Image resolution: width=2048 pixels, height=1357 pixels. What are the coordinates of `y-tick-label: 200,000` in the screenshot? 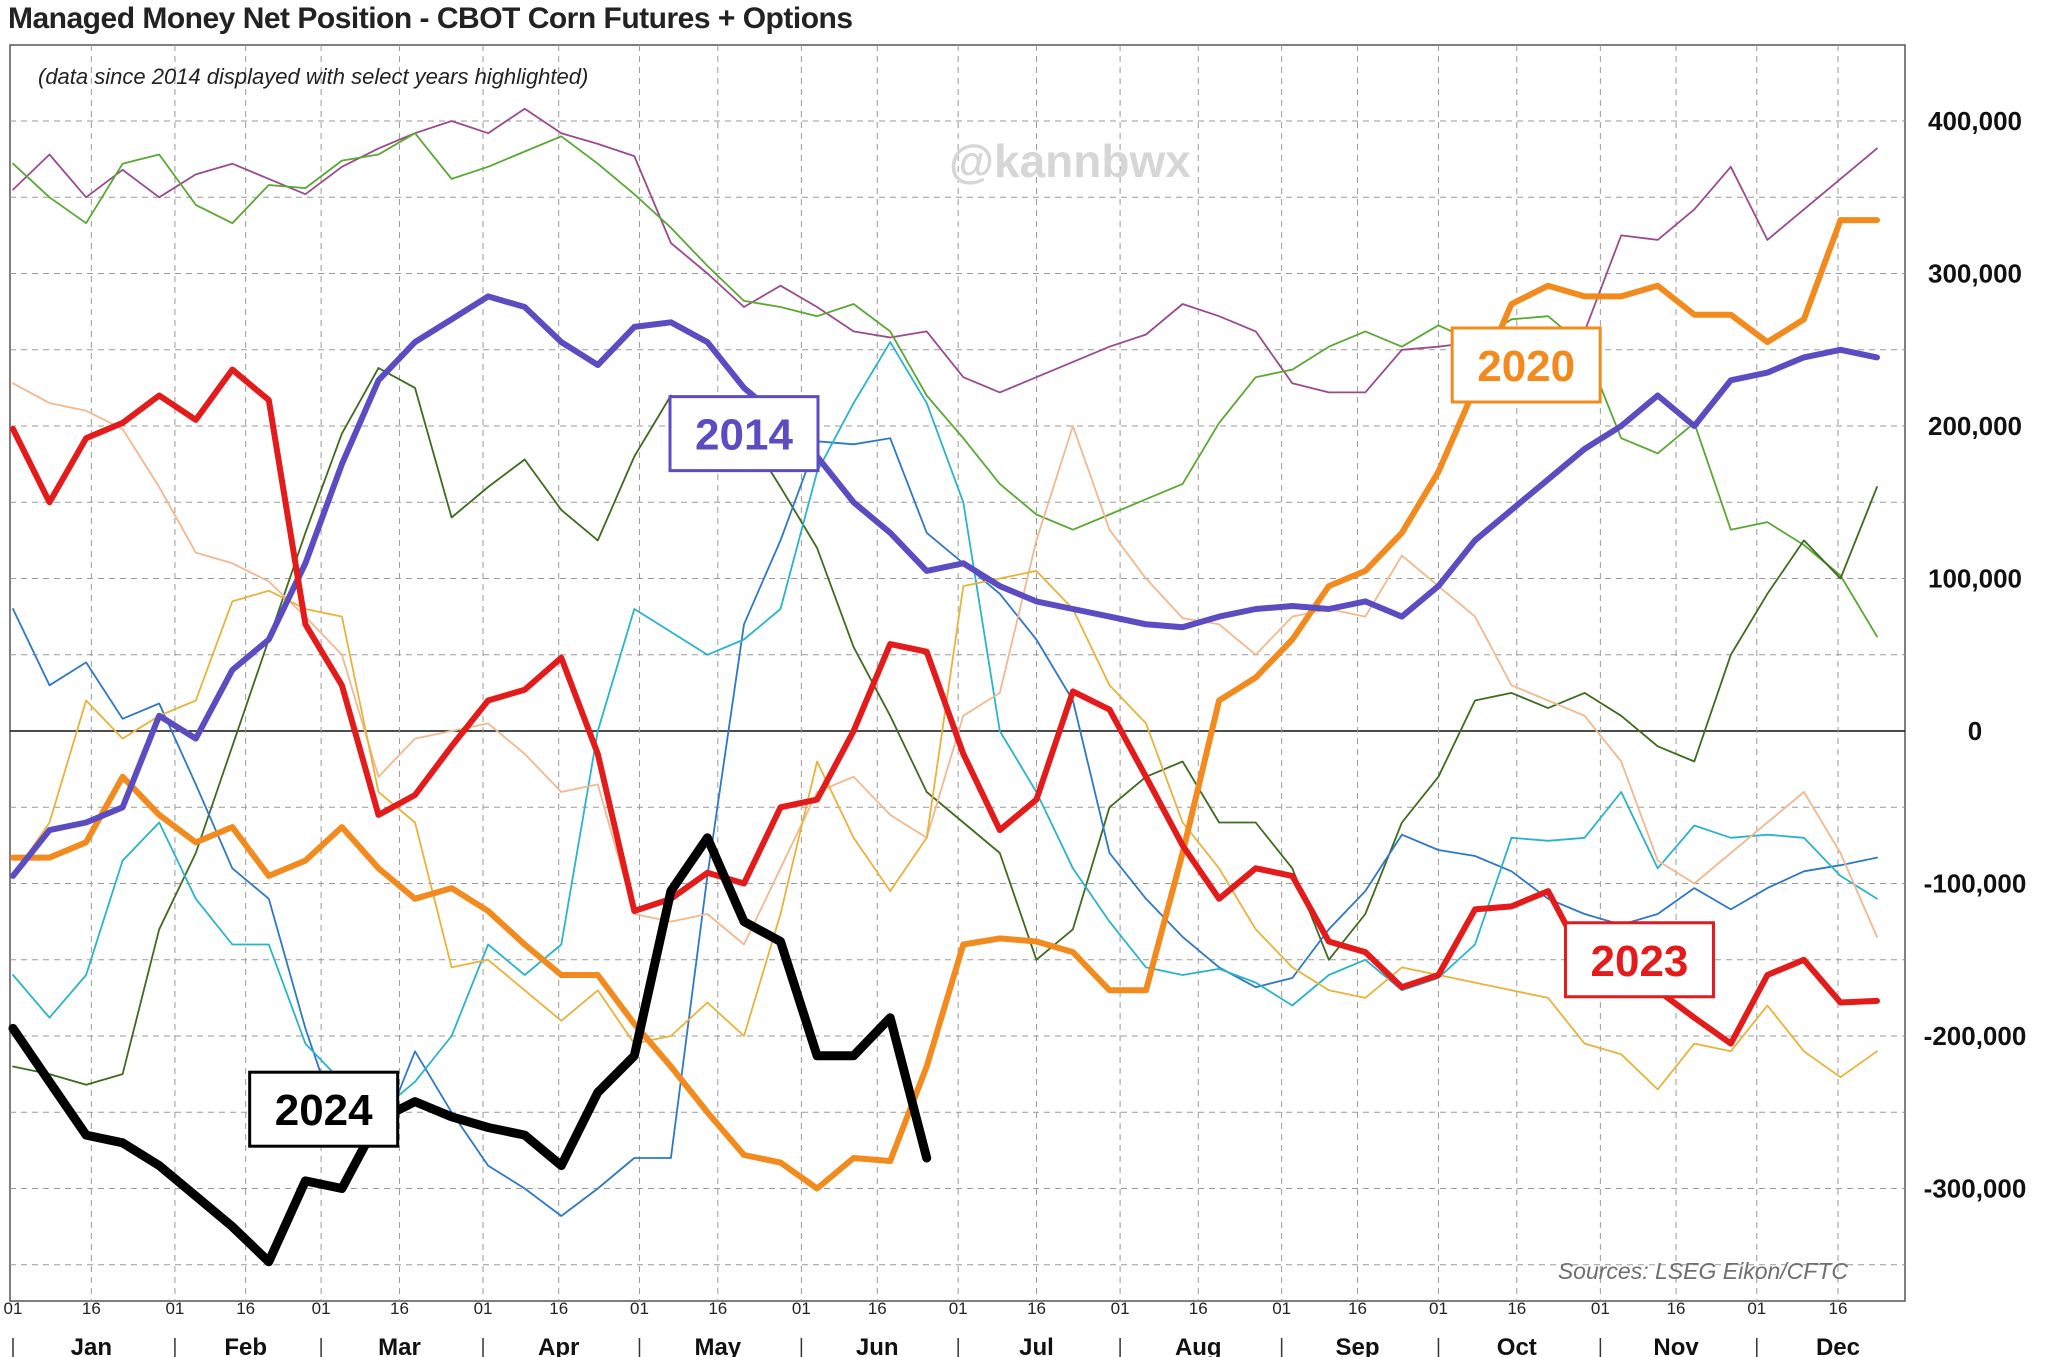 It's located at (1975, 426).